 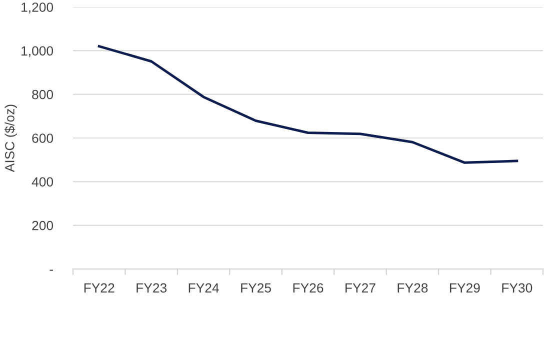 I want to click on x-tick-label: FY28, so click(x=413, y=288).